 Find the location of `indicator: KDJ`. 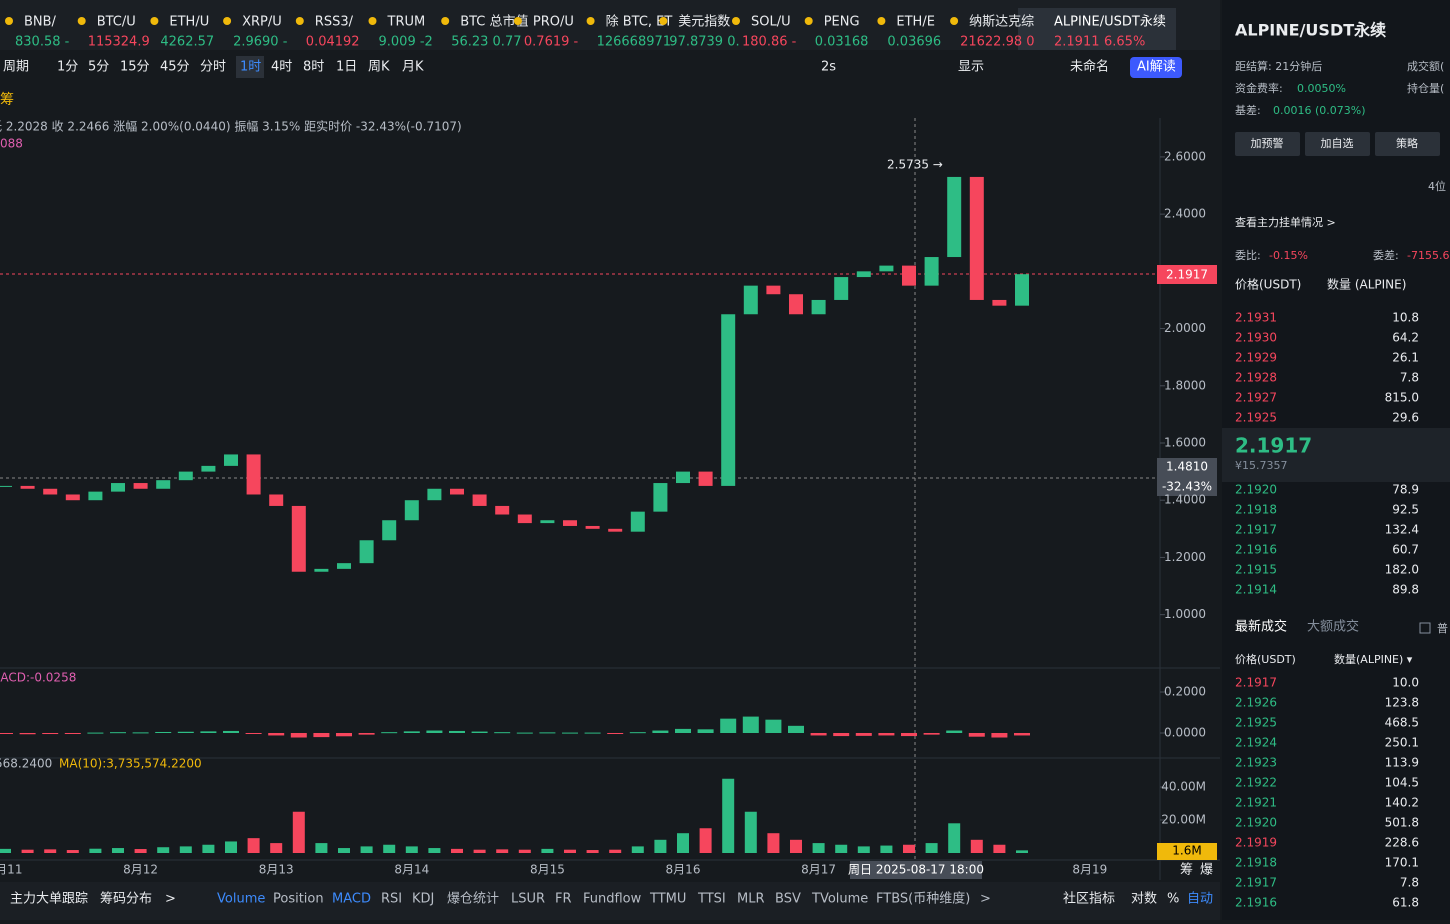

indicator: KDJ is located at coordinates (423, 899).